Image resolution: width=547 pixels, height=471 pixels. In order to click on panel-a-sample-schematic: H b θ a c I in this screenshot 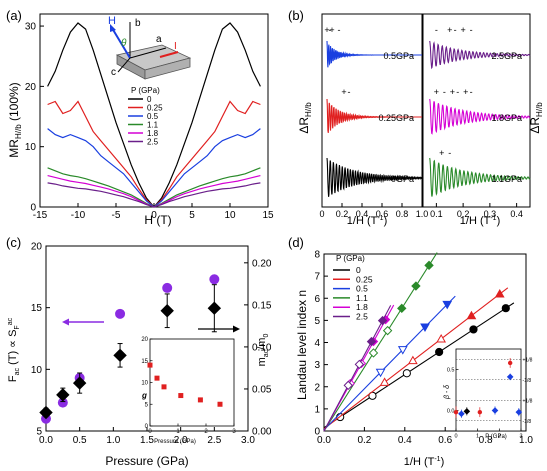, I will do `click(150, 47)`.